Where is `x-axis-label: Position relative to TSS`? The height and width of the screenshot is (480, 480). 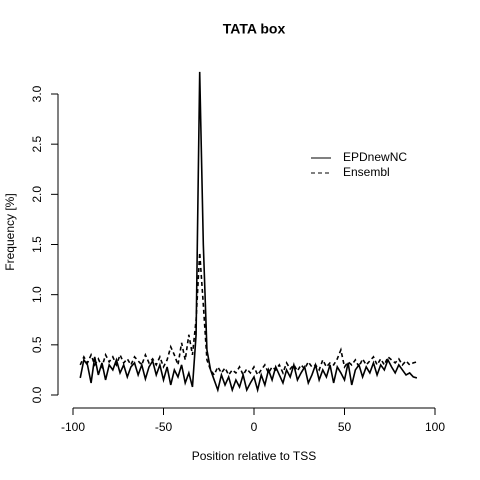 x-axis-label: Position relative to TSS is located at coordinates (254, 456).